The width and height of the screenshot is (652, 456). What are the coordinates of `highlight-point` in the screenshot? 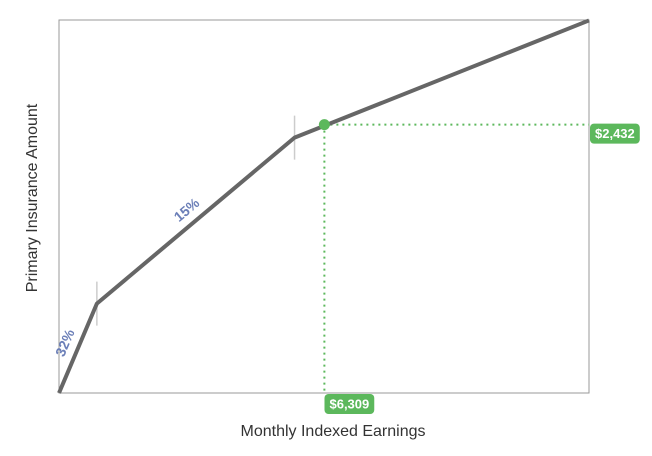 It's located at (324, 125).